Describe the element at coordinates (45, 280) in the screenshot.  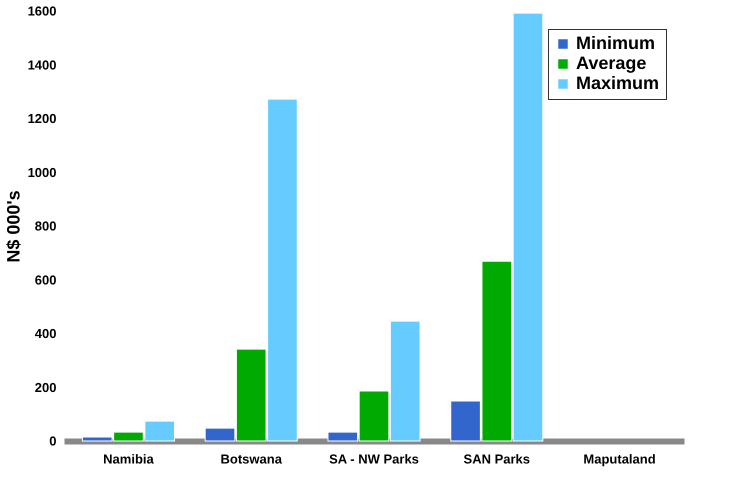
I see `y-tick-label: 600` at that location.